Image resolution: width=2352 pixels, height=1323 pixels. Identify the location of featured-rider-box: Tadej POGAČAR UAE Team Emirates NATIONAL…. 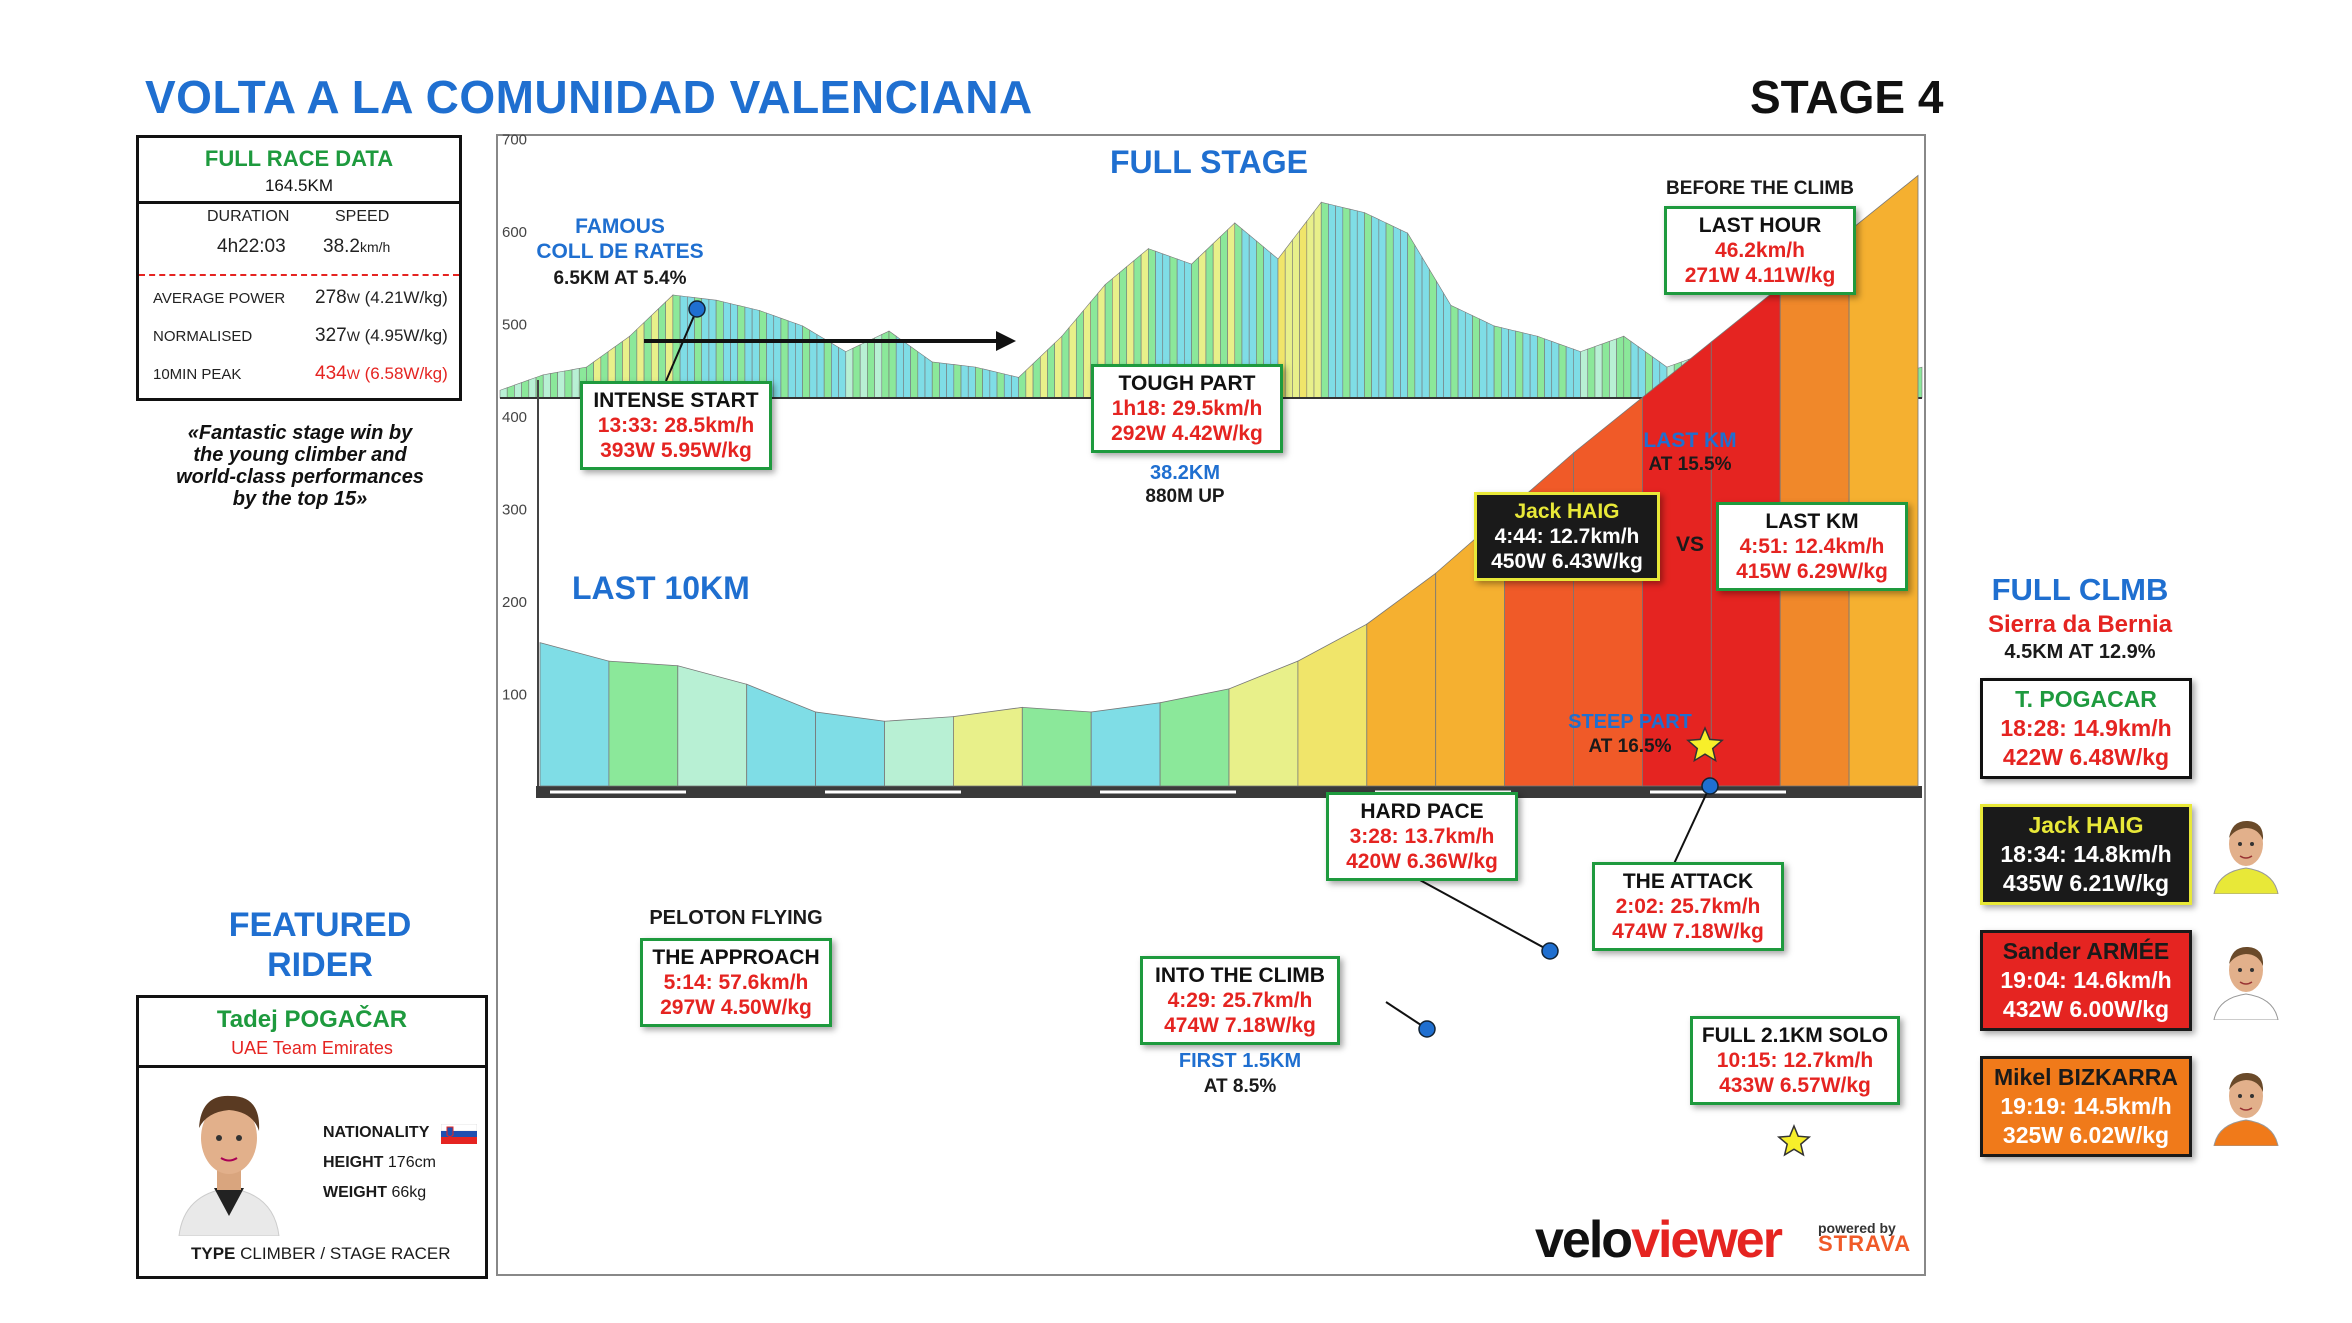
(312, 1137).